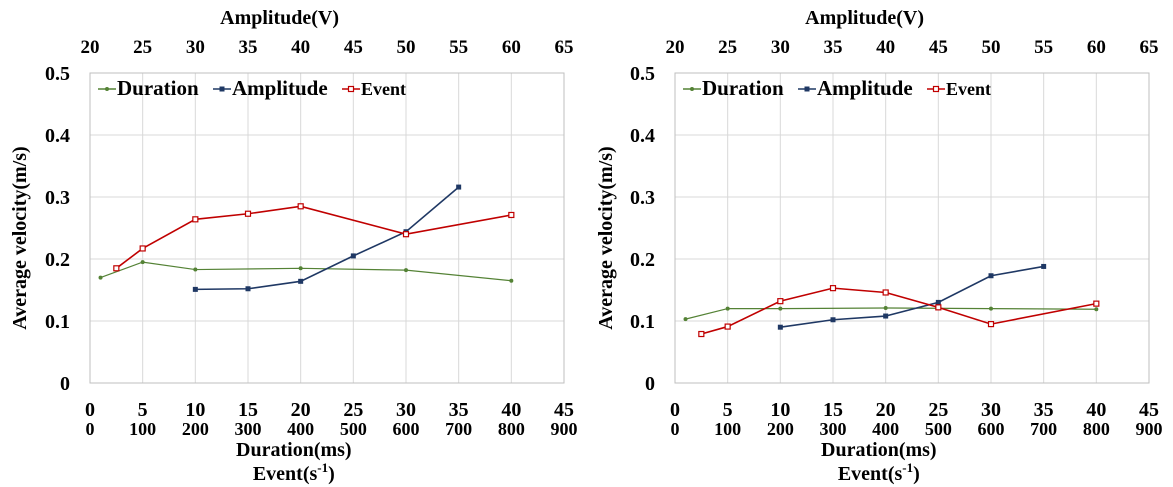 Image resolution: width=1173 pixels, height=487 pixels. What do you see at coordinates (885, 429) in the screenshot?
I see `bottom-tick-label-event: 400` at bounding box center [885, 429].